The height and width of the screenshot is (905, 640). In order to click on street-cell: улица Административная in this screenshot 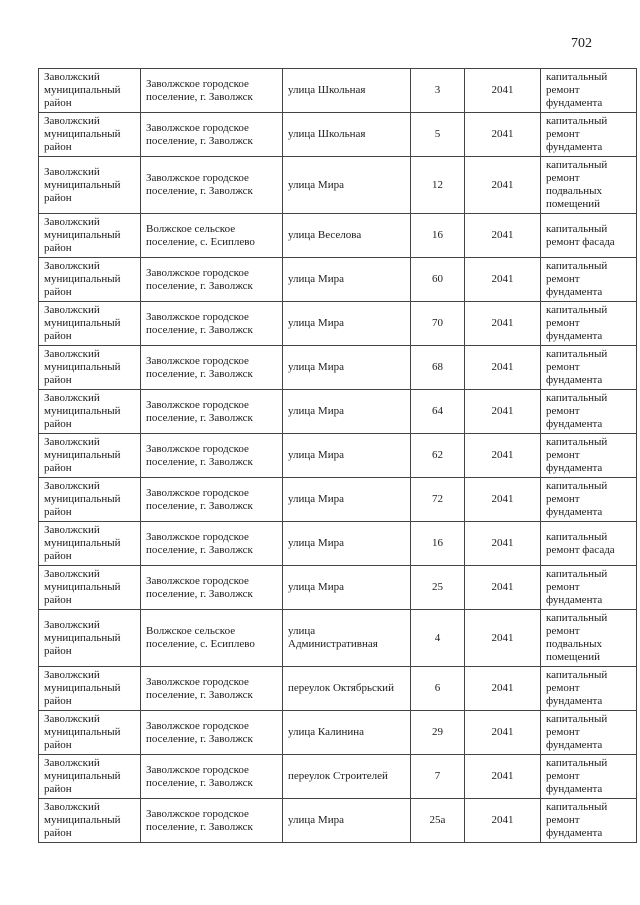, I will do `click(346, 638)`.